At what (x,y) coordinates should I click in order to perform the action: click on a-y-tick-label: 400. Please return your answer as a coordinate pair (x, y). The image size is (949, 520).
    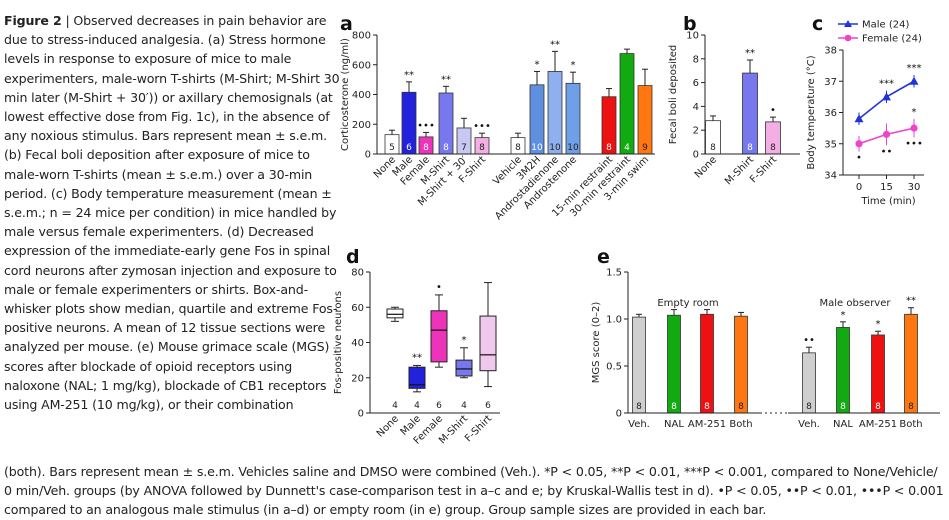
    Looking at the image, I should click on (361, 95).